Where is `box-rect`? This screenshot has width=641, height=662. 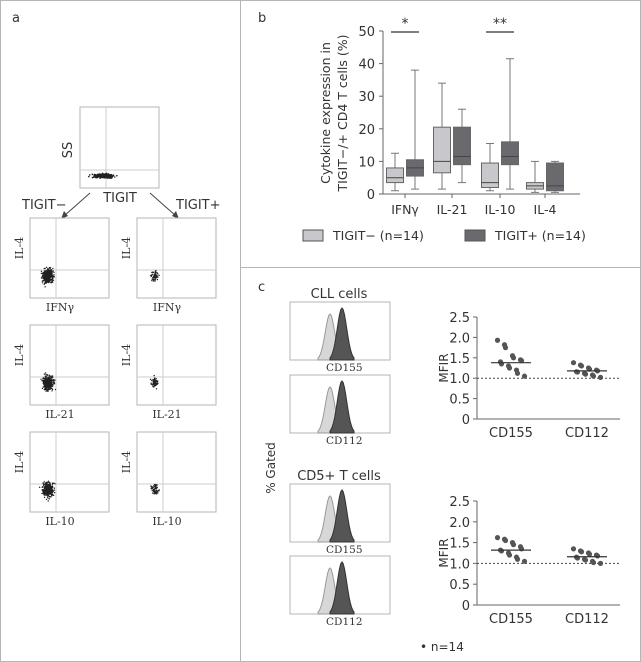
box-rect is located at coordinates (555, 177).